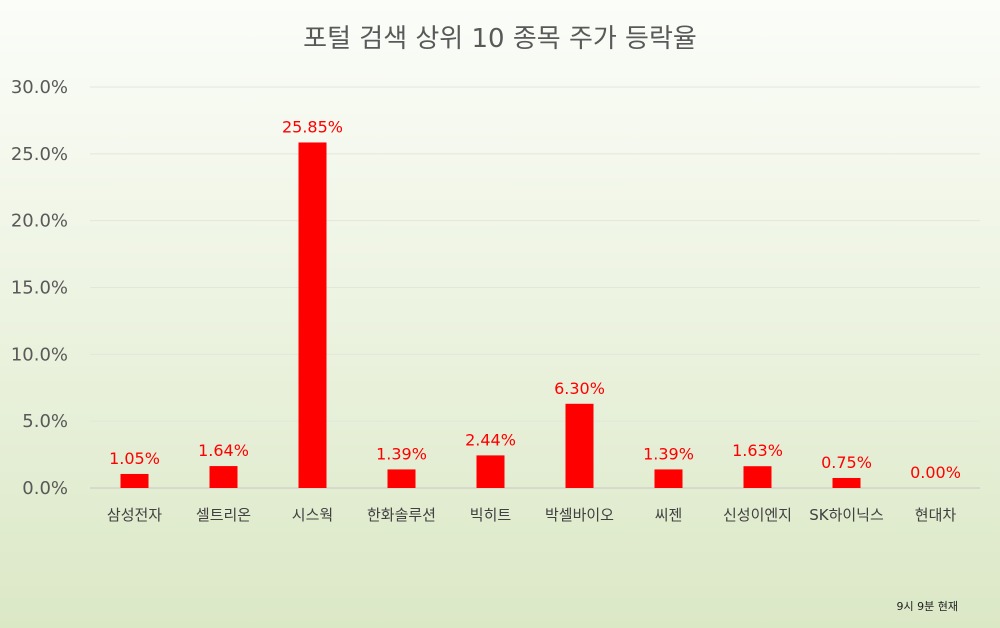 This screenshot has height=628, width=1000. I want to click on y-tick-label: 20.0%, so click(39, 221).